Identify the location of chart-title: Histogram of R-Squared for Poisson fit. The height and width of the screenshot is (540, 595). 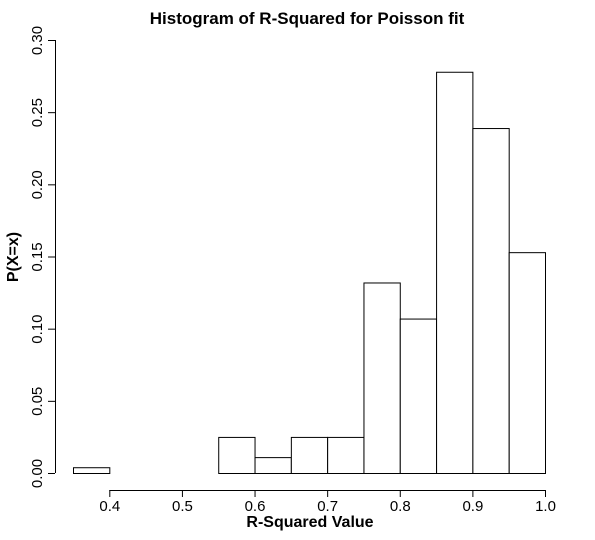
(307, 18).